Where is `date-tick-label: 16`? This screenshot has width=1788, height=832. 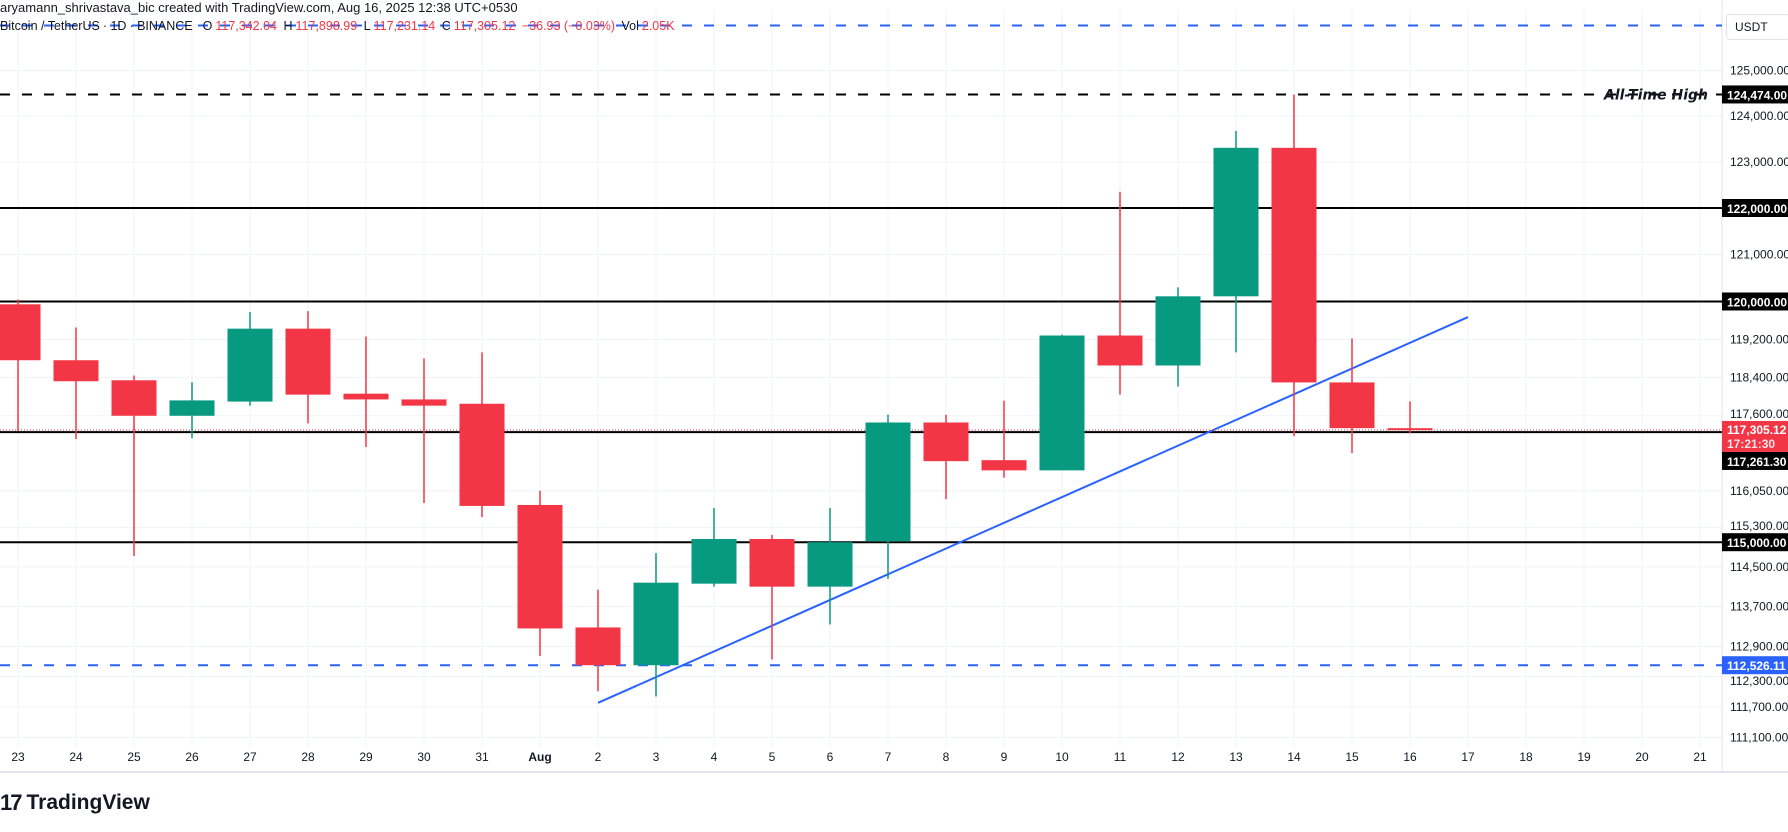
date-tick-label: 16 is located at coordinates (1410, 757).